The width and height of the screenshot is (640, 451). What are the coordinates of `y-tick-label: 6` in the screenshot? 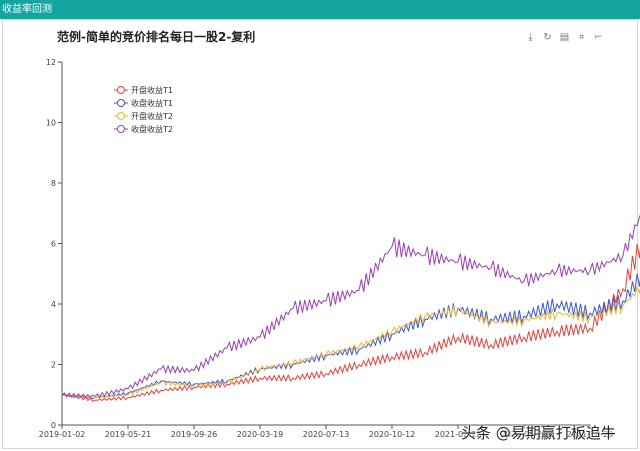 It's located at (53, 244).